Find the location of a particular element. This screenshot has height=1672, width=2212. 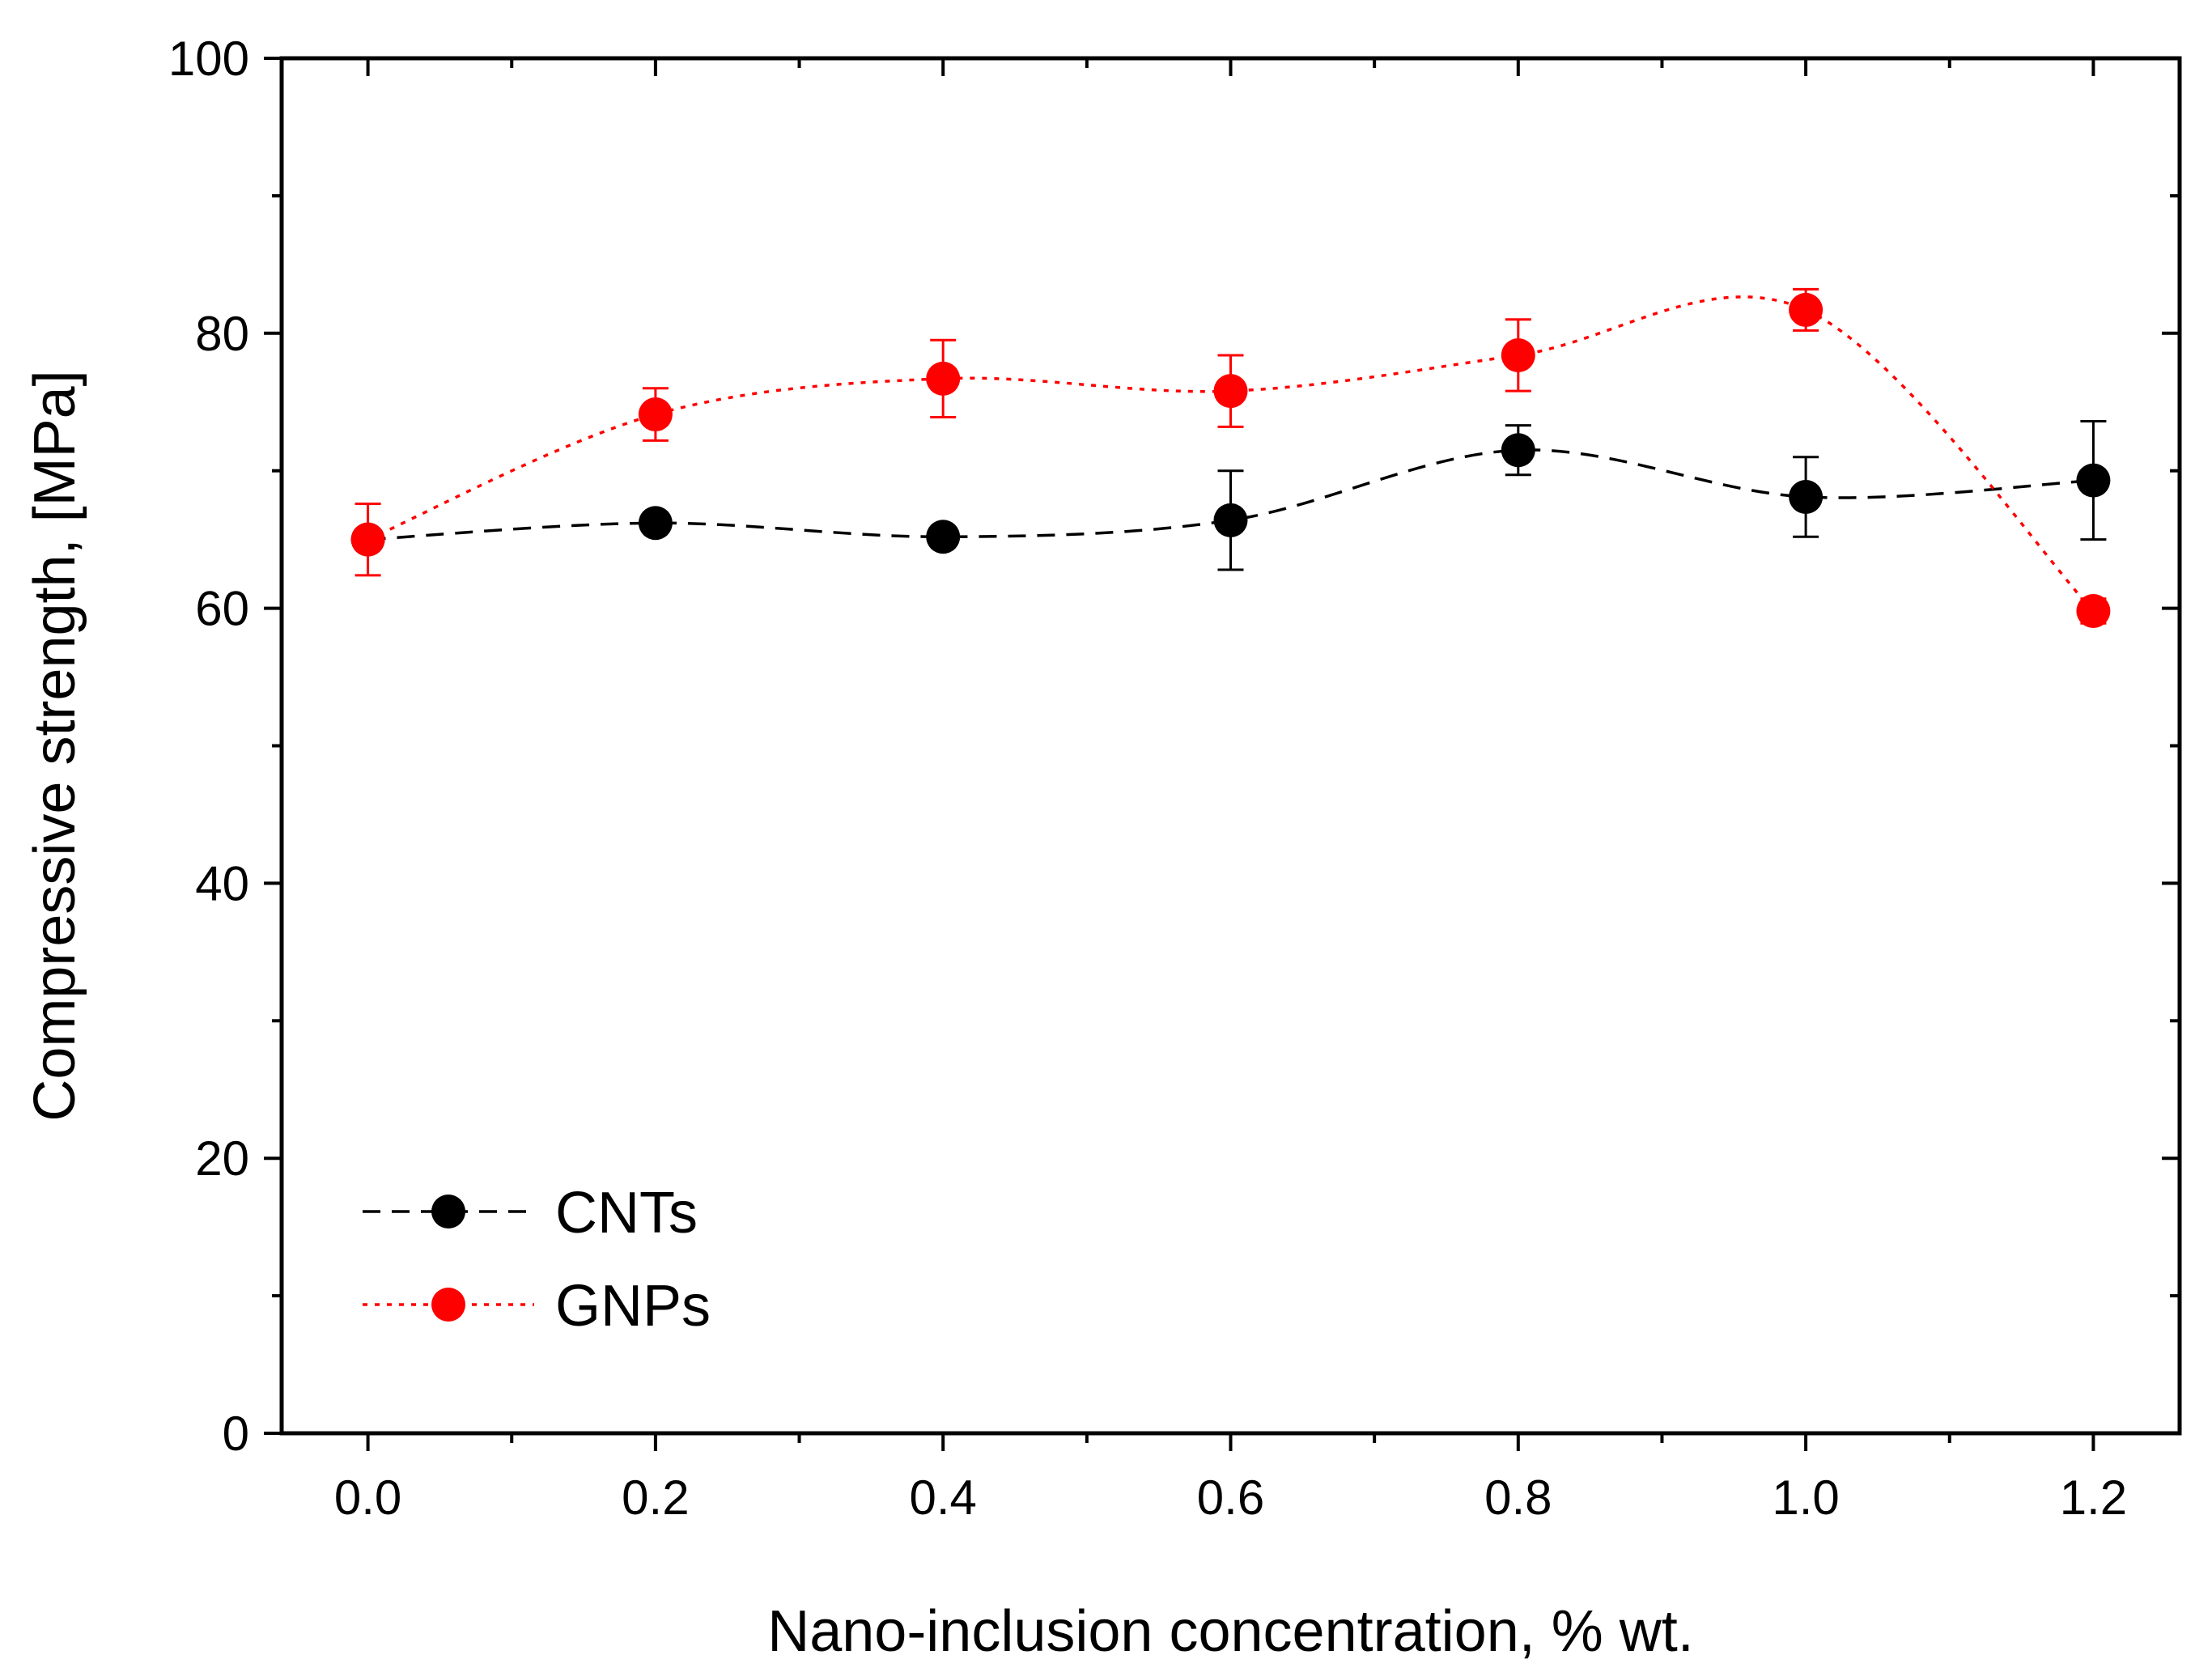

x-tick-label: 0.0 is located at coordinates (367, 1497).